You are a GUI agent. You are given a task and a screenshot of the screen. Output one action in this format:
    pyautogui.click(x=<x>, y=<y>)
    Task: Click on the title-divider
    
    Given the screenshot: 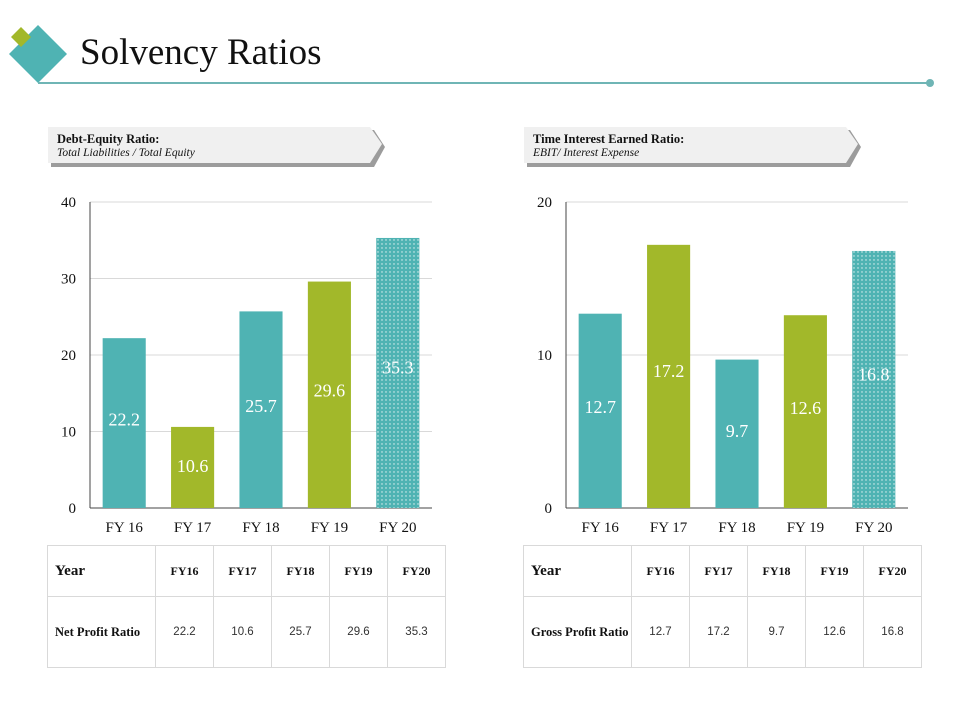 What is the action you would take?
    pyautogui.click(x=483, y=83)
    